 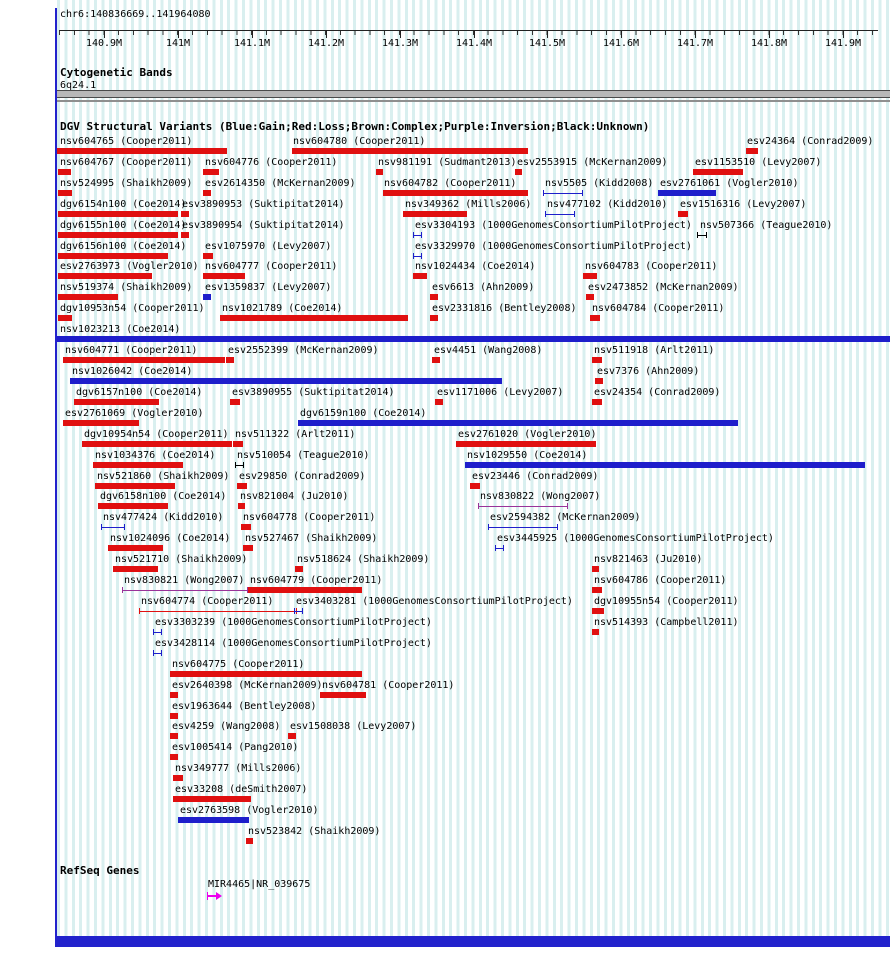 What do you see at coordinates (565, 517) in the screenshot?
I see `variant-label-esv2594382: esv2594382 (McKernan2009)` at bounding box center [565, 517].